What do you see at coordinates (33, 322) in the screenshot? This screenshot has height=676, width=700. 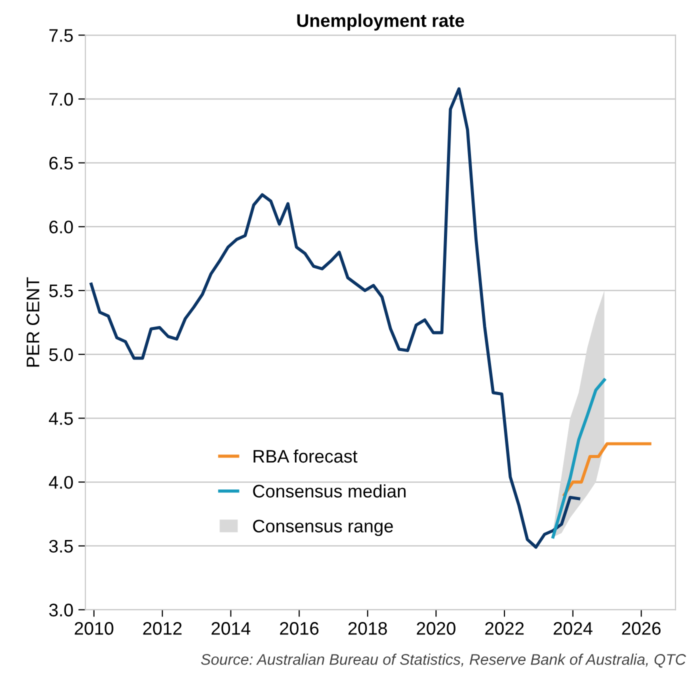 I see `y-axis-title: PER CENT` at bounding box center [33, 322].